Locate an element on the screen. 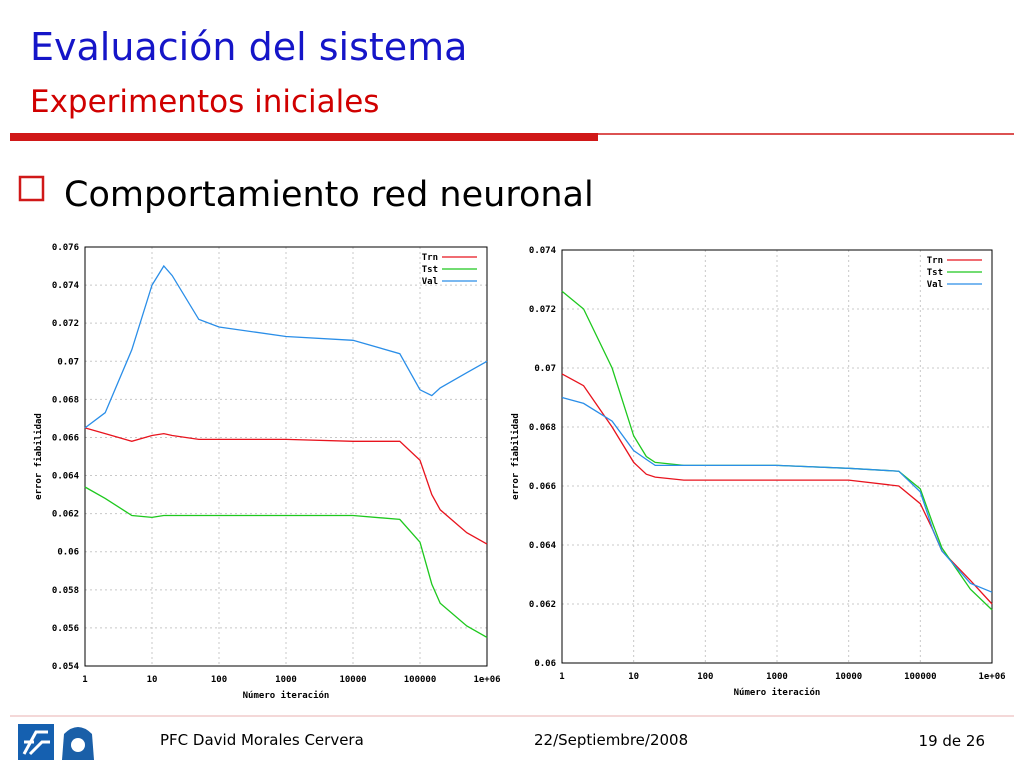 This screenshot has height=768, width=1024. slide-title: Evaluación del sistema is located at coordinates (248, 47).